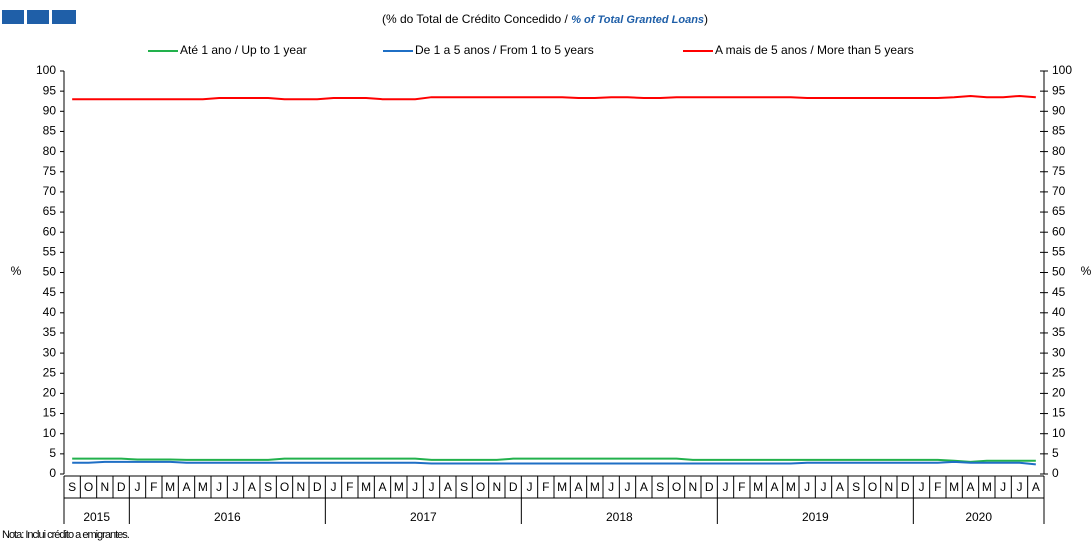 The height and width of the screenshot is (542, 1092). I want to click on y-tick-label: 35, so click(50, 332).